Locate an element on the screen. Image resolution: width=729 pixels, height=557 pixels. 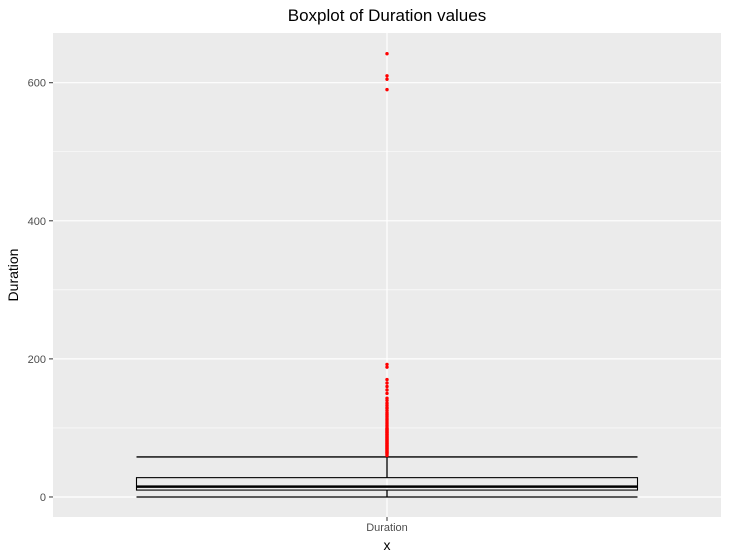
y-tick-label: 600 is located at coordinates (37, 84).